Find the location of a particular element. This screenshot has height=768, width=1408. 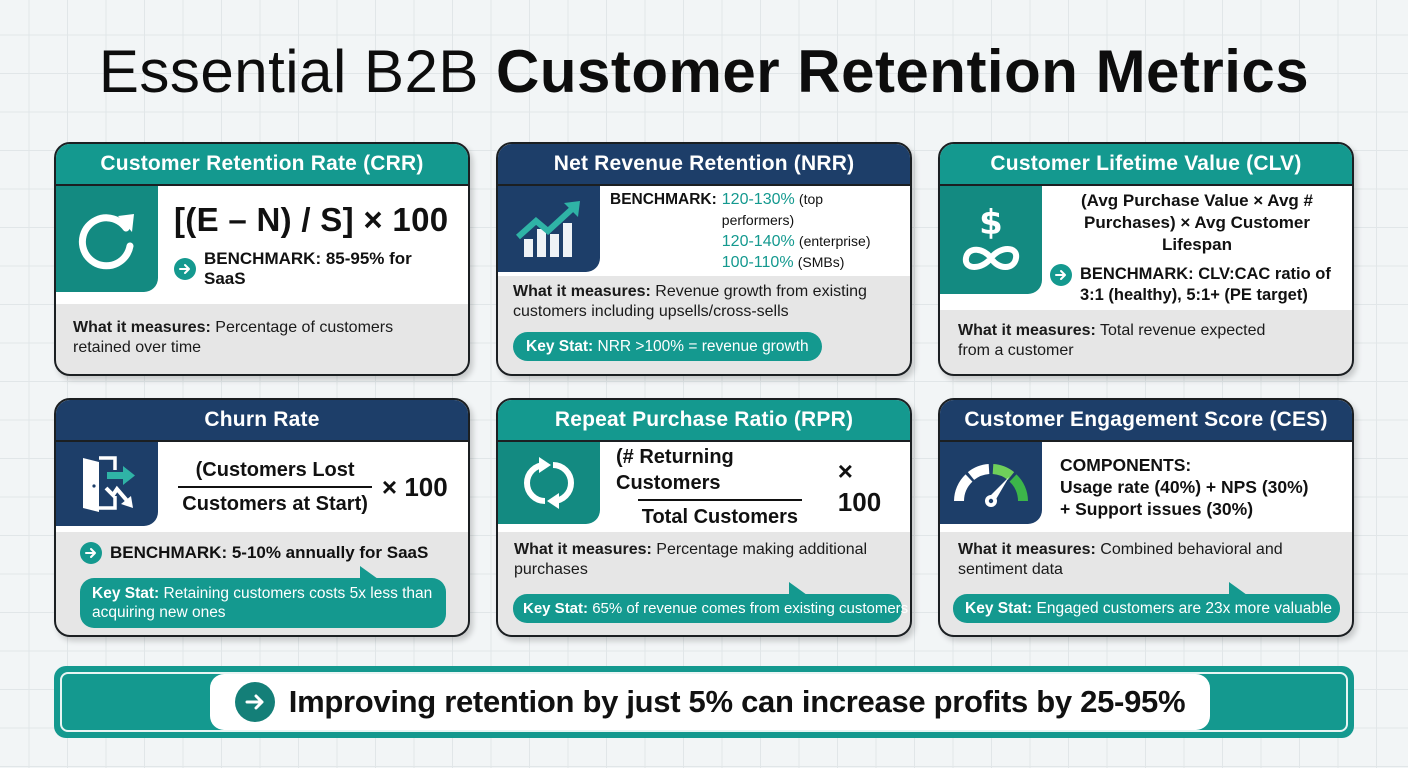

benchmark-item: 120-140% (enterprise) is located at coordinates (796, 241).